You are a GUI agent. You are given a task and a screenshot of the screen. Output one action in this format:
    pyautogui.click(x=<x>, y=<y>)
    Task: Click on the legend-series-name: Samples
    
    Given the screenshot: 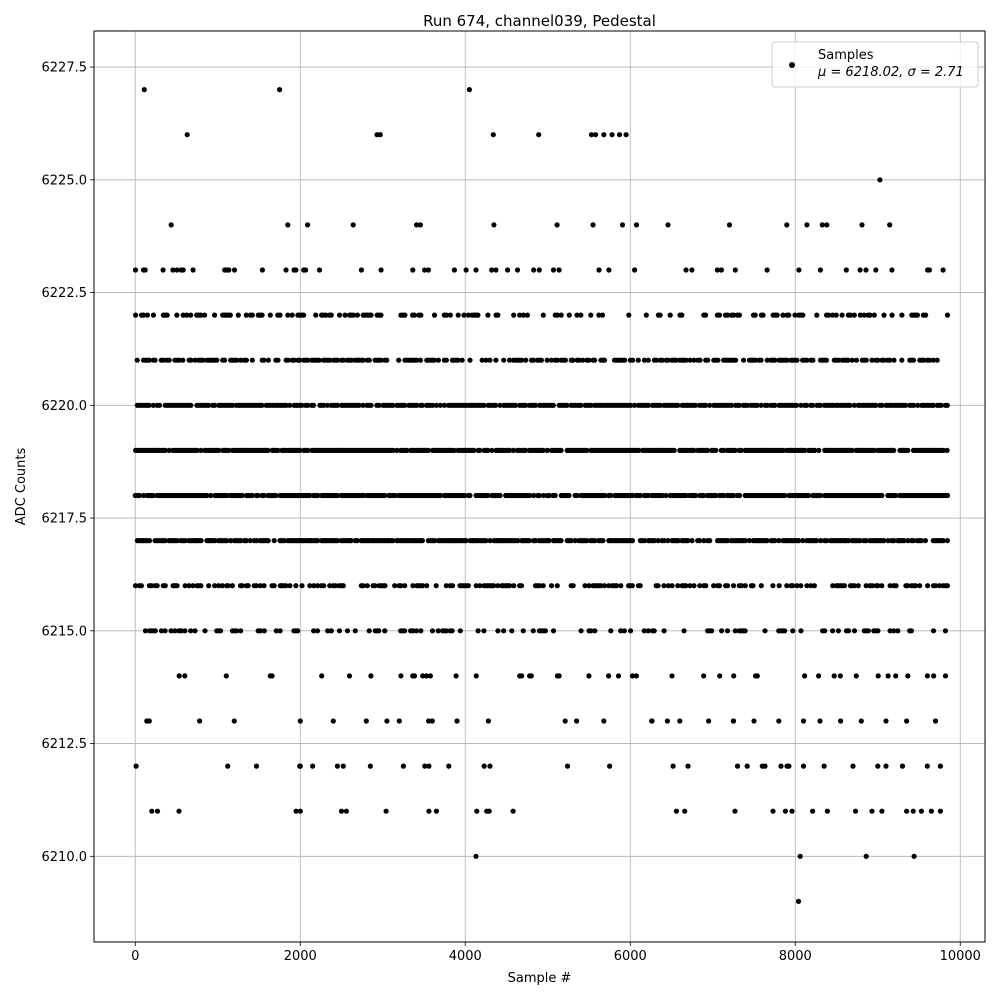 What is the action you would take?
    pyautogui.click(x=846, y=55)
    